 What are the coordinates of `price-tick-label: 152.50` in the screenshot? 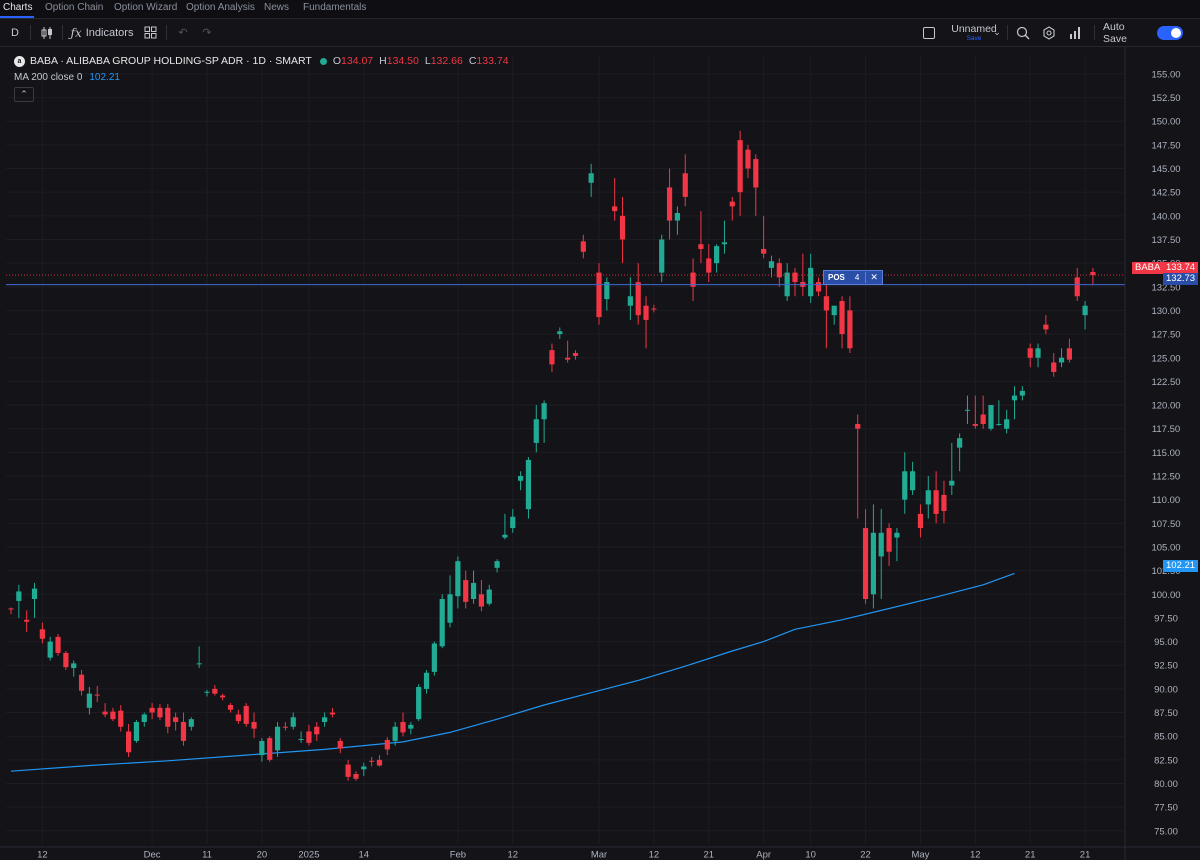 It's located at (1165, 98).